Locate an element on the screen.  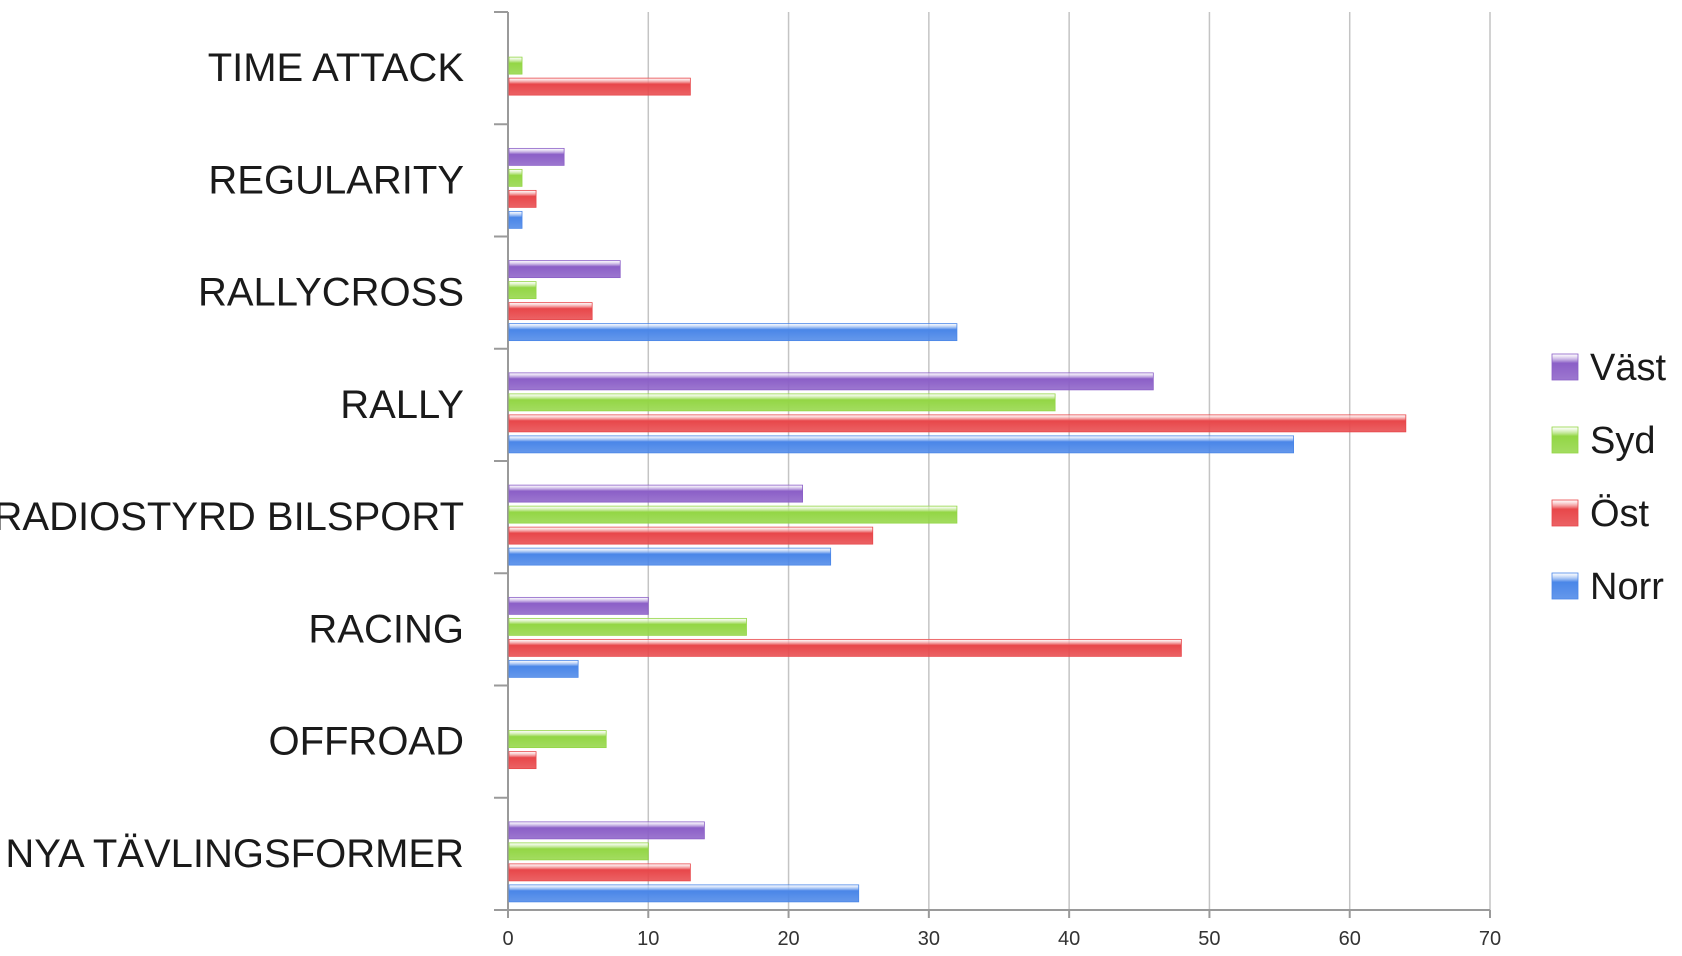
category-label-radiostyrd-bilsport: RADIOSTYRD BILSPORT is located at coordinates (232, 517).